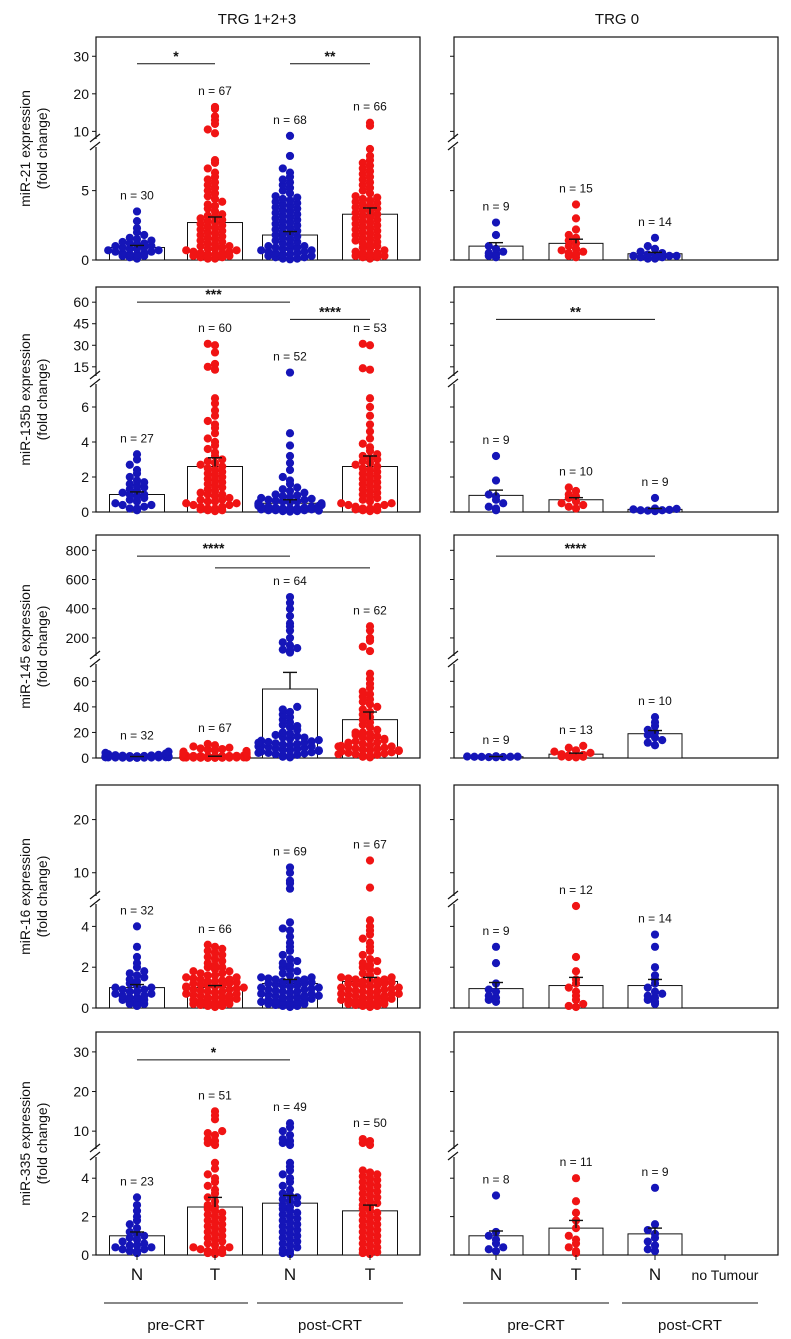 This screenshot has width=791, height=1339. What do you see at coordinates (576, 742) in the screenshot?
I see `group-right-1: n = 13` at bounding box center [576, 742].